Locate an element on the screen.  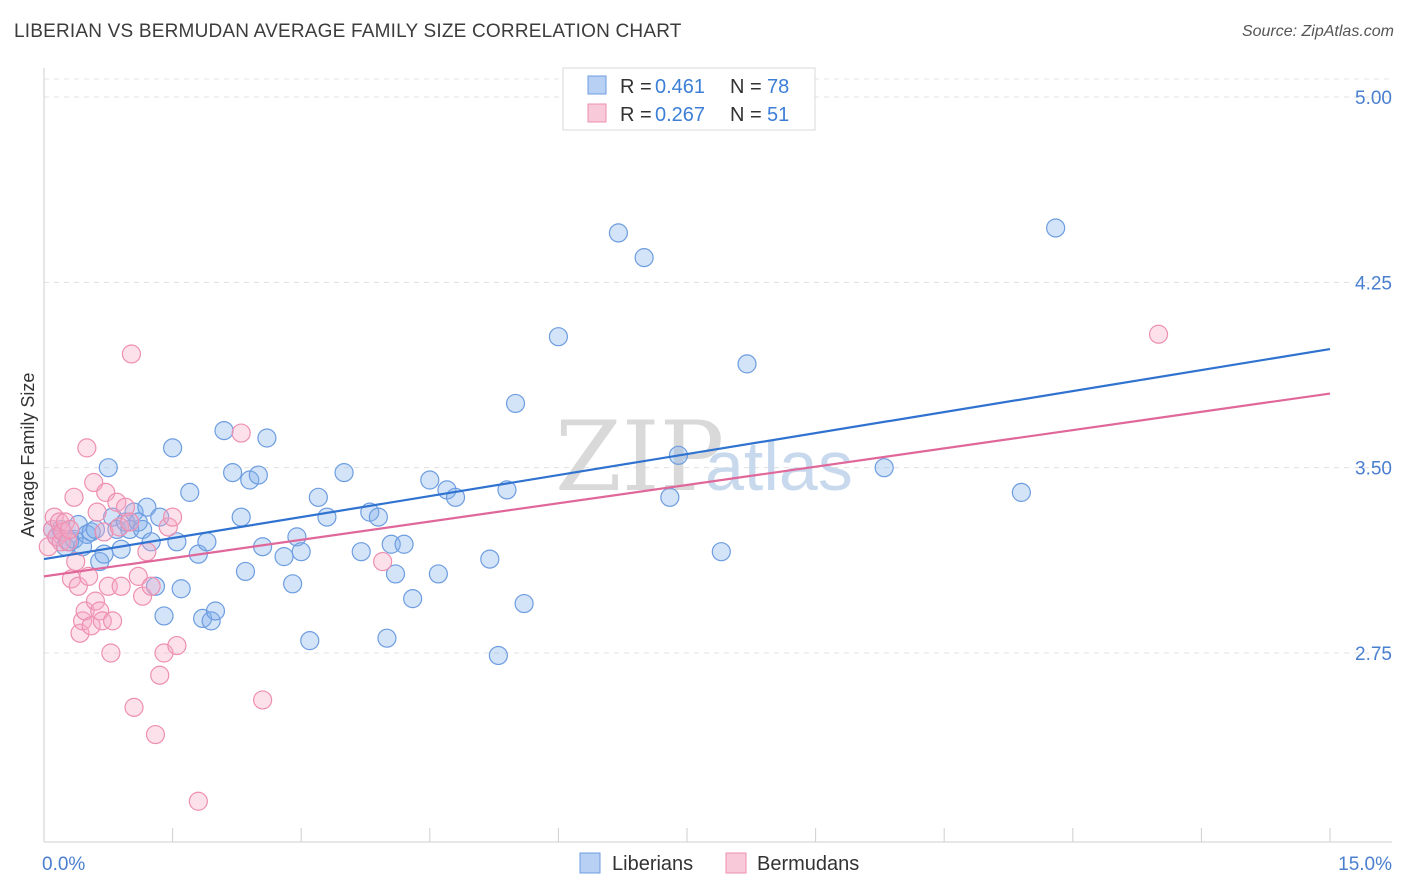
legend-n-value-1: 78 is located at coordinates (778, 87).